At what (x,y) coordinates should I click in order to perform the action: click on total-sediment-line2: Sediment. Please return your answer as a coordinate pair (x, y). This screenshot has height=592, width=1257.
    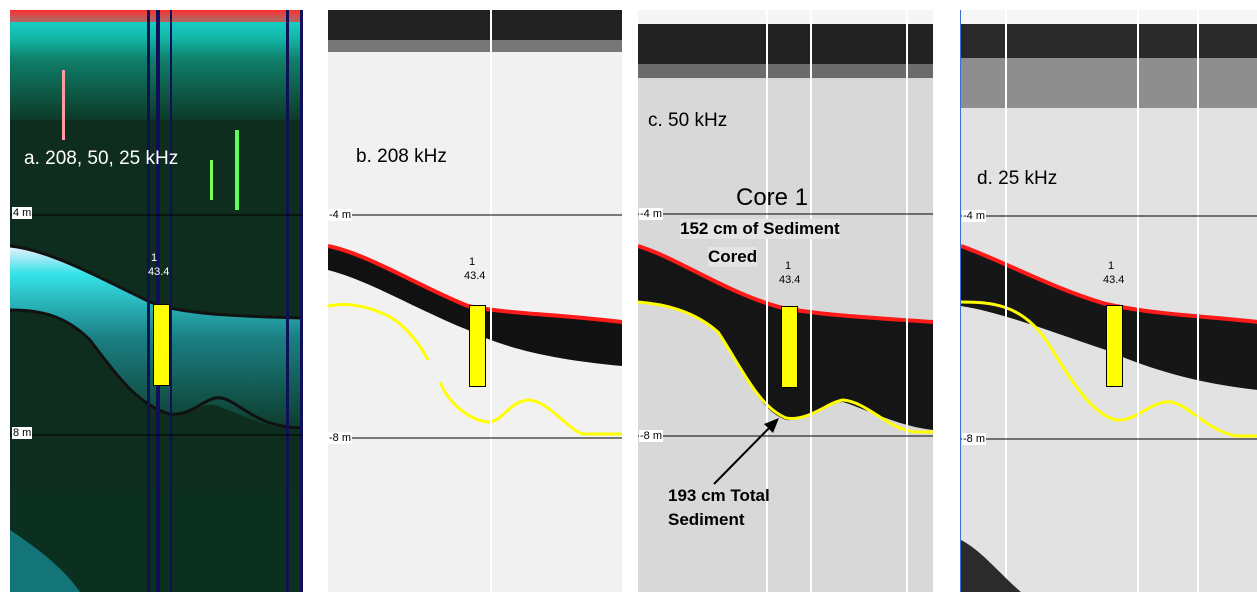
    Looking at the image, I should click on (706, 519).